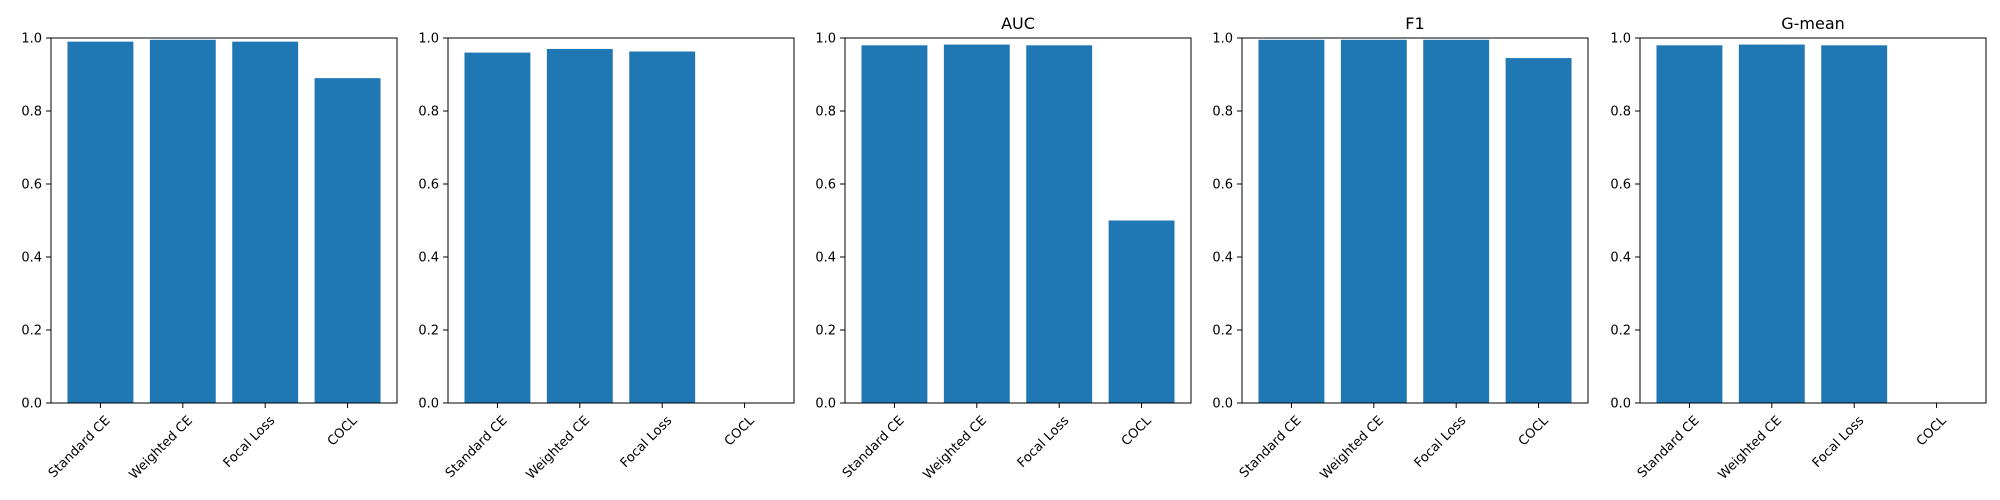 This screenshot has height=500, width=2000. I want to click on chart-title: G-mean, so click(1813, 23).